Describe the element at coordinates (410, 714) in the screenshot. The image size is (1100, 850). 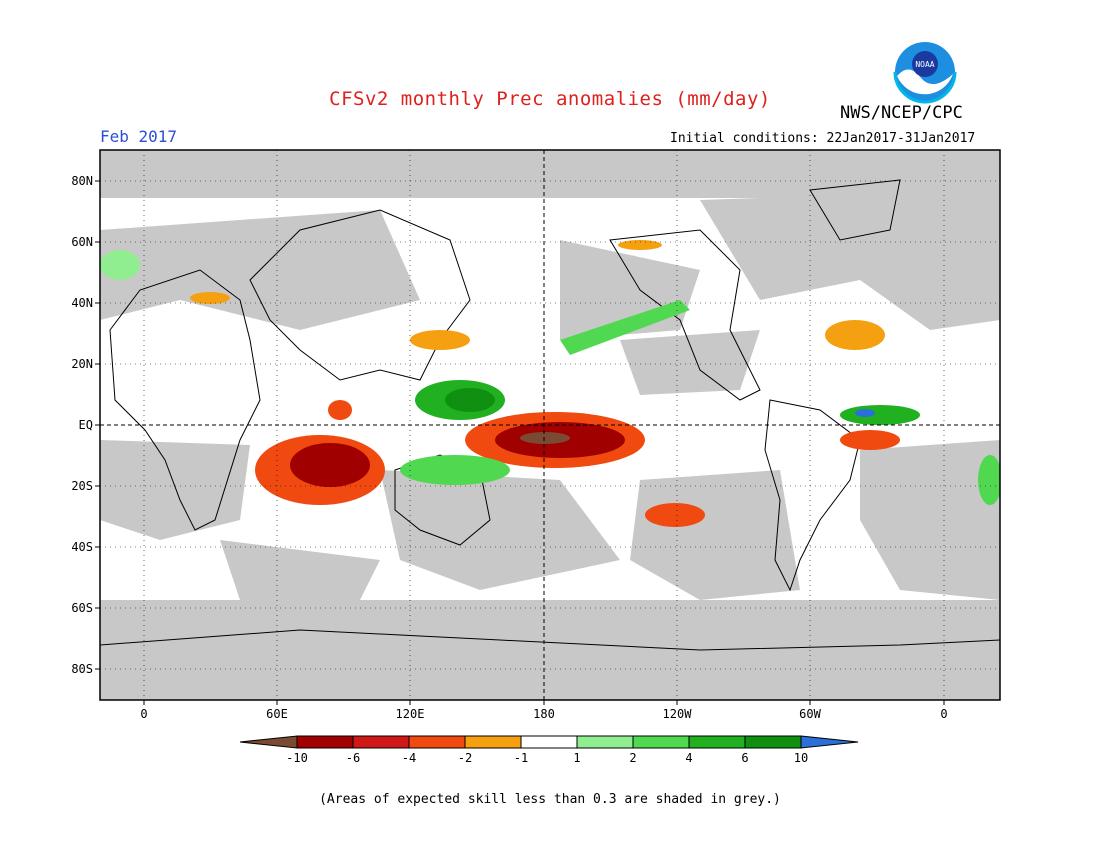
I see `lon-label: 120E` at that location.